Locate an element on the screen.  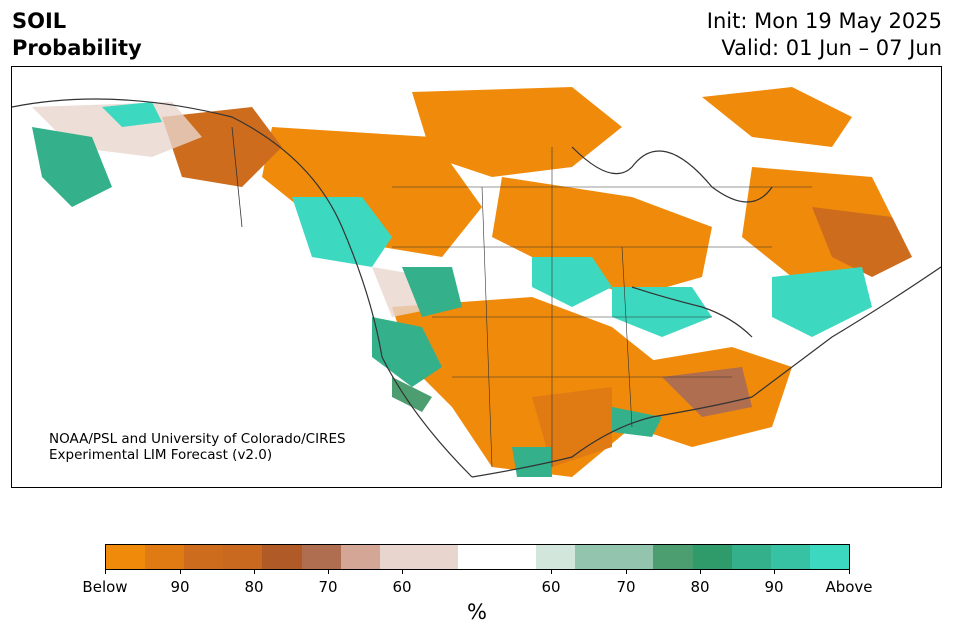
init-date: Init: Mon 19 May 2025 is located at coordinates (824, 21).